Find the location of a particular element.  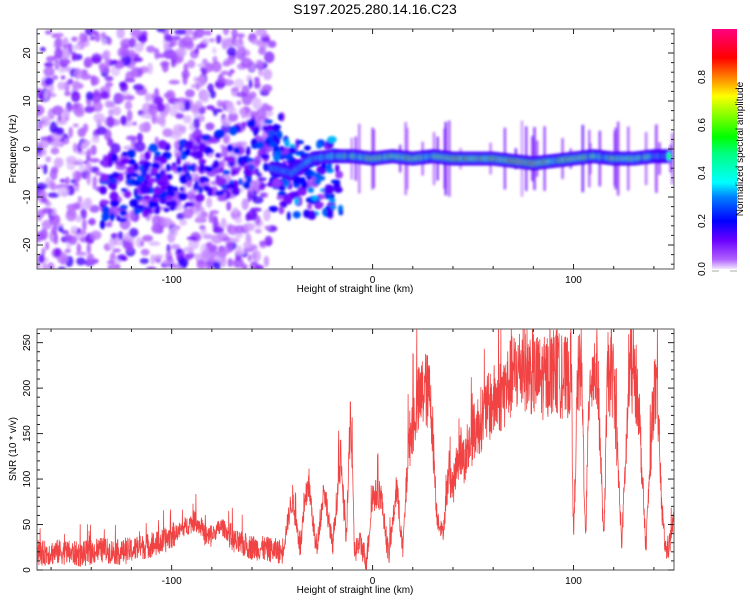

snr-y-tick-label: 250 is located at coordinates (27, 342).